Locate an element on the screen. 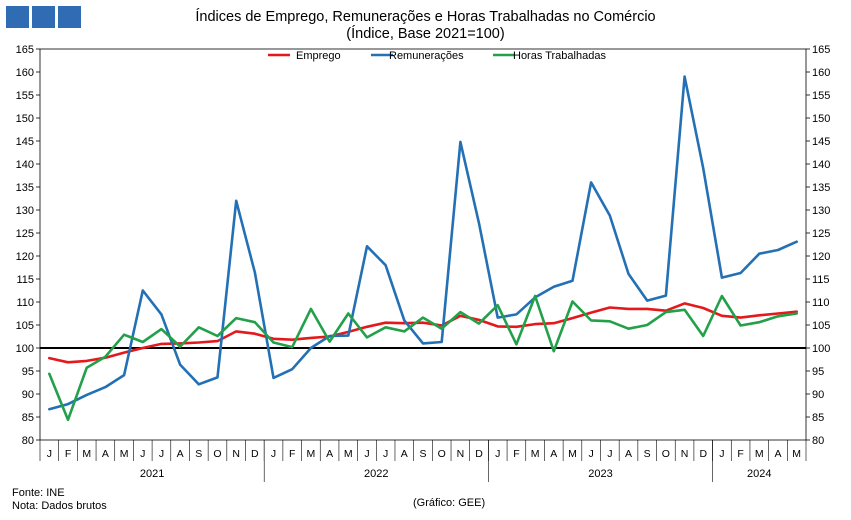 The width and height of the screenshot is (851, 520). y-tick-label-left: 100 is located at coordinates (25, 349).